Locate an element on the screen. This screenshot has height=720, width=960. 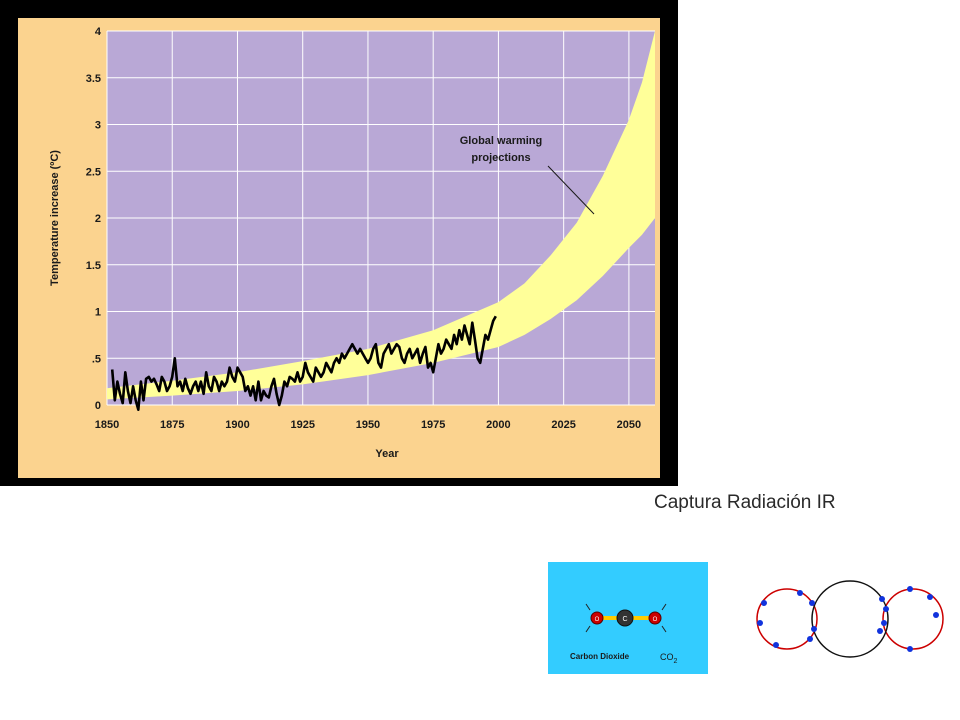
observed-temperature-line is located at coordinates (303, 363).